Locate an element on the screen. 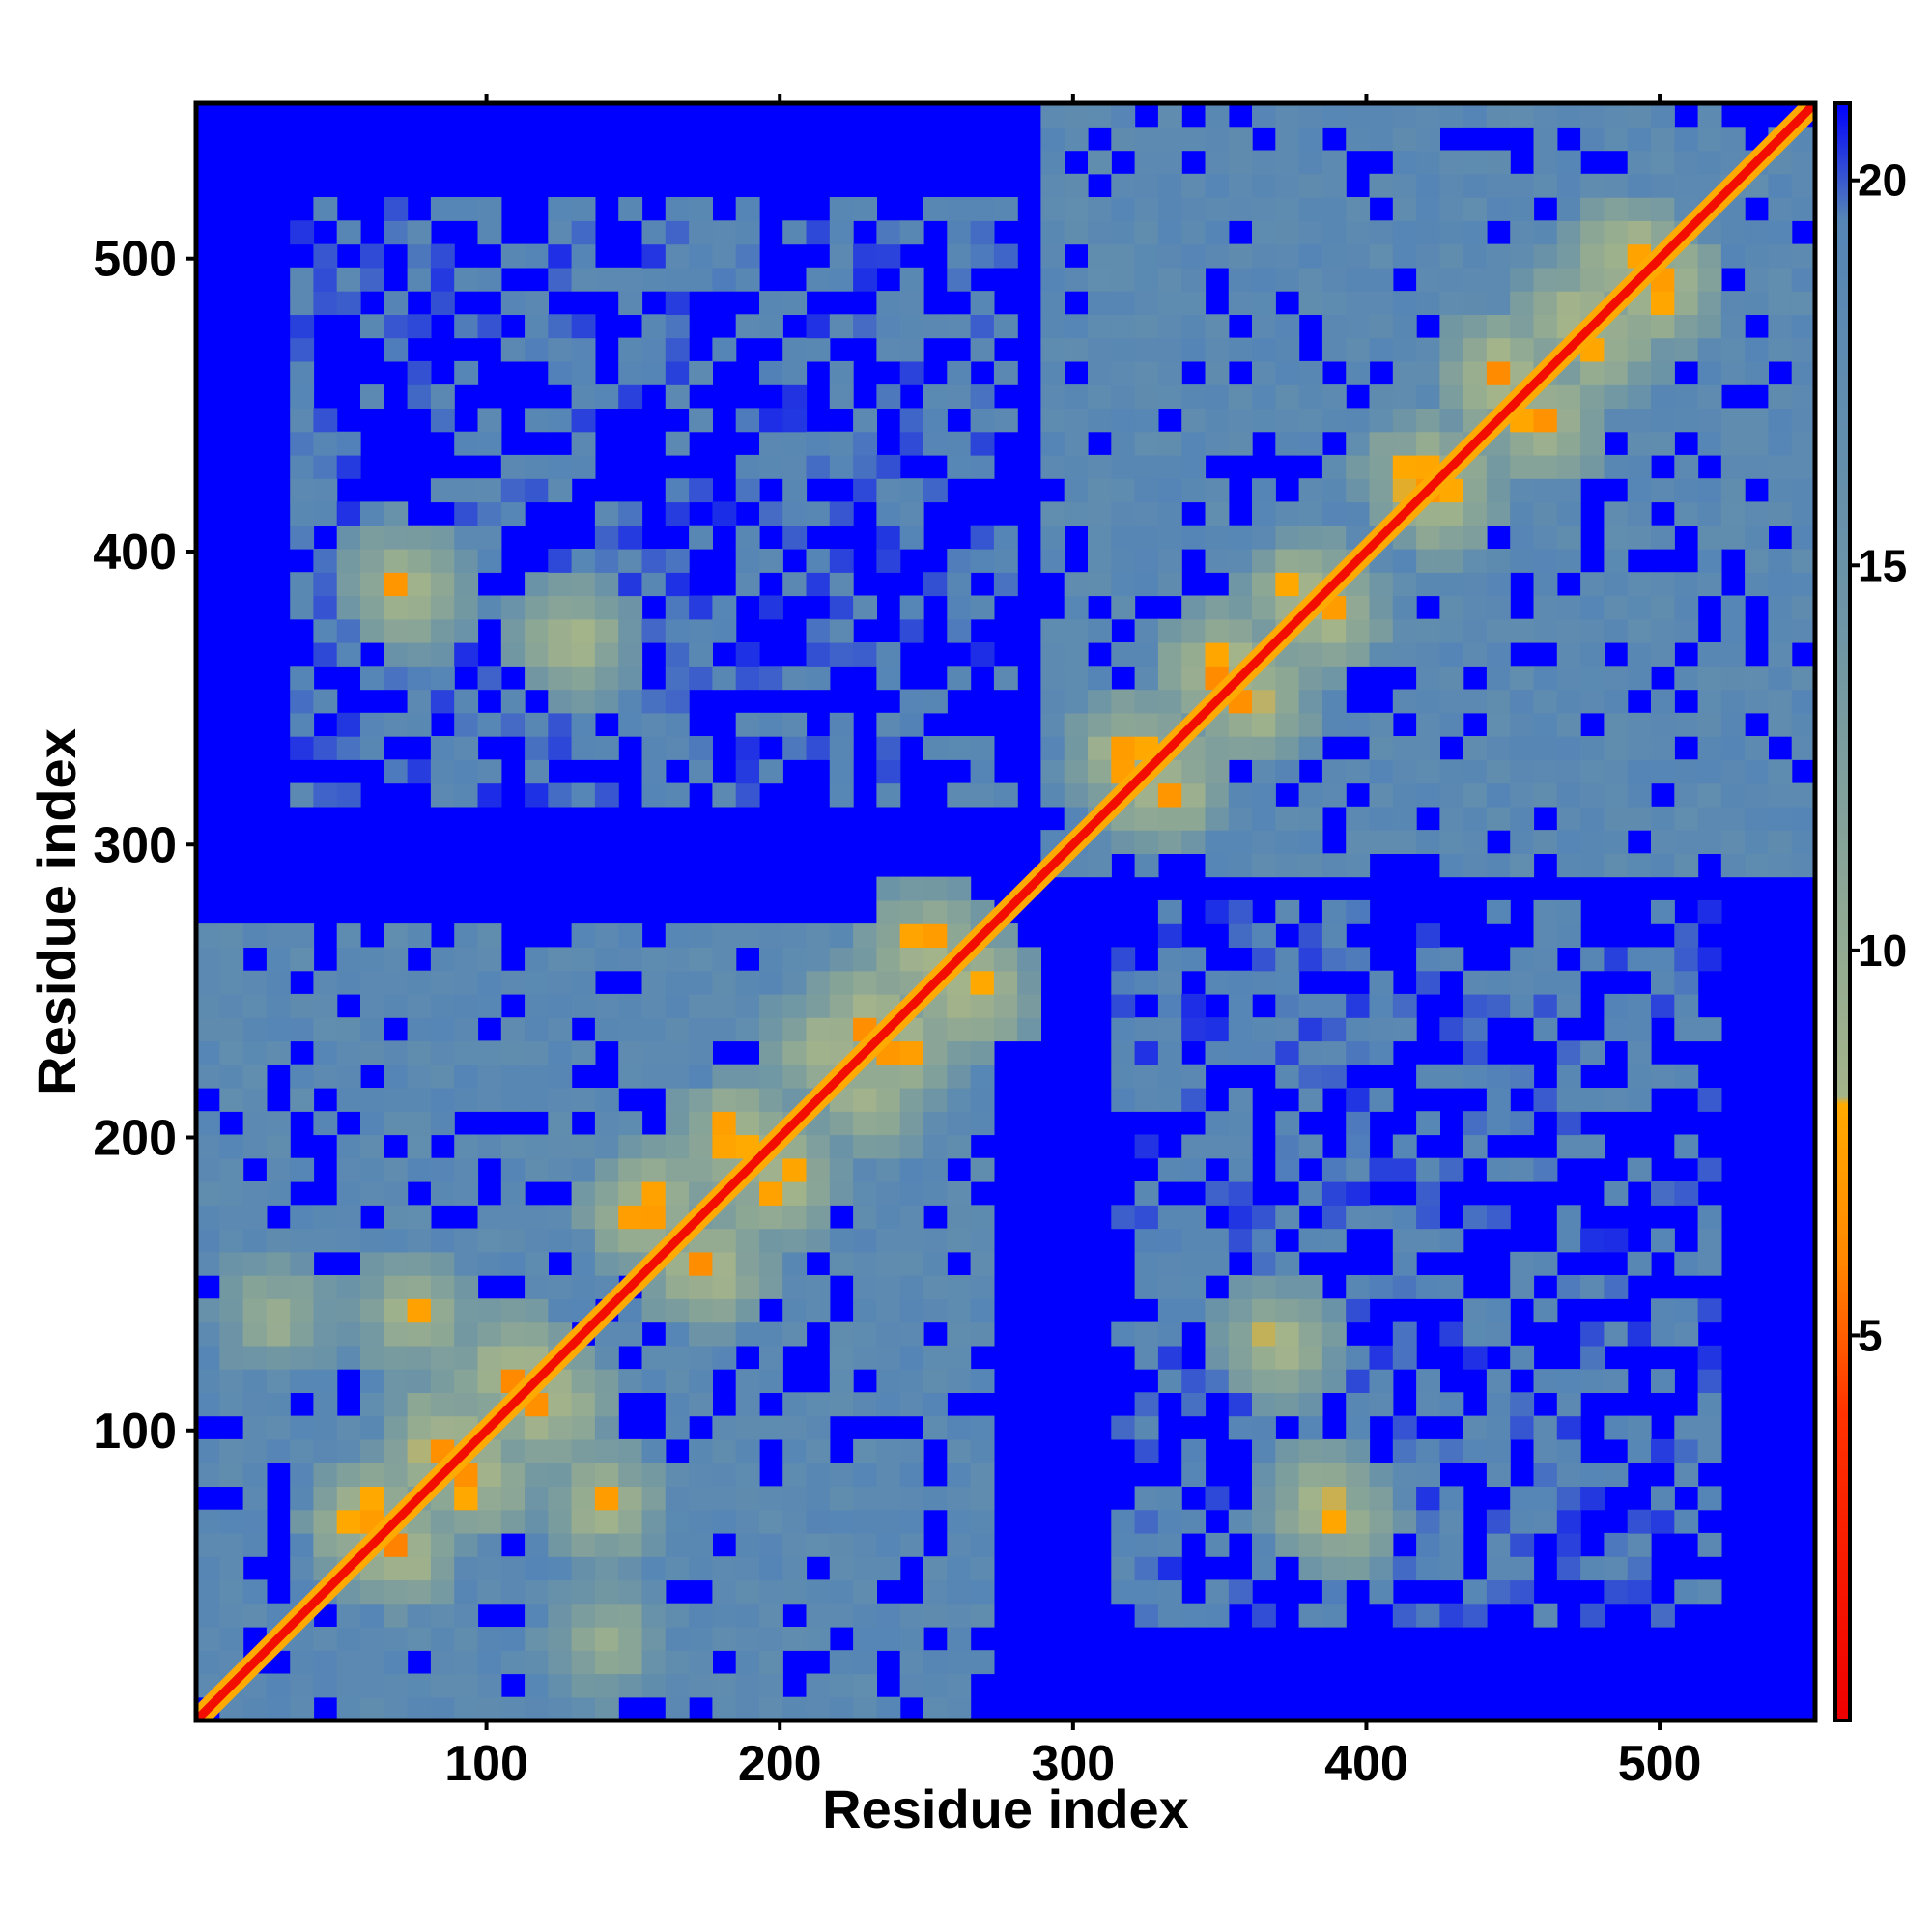 This screenshot has height=1932, width=1932. x-tick-label: 300 is located at coordinates (1073, 1764).